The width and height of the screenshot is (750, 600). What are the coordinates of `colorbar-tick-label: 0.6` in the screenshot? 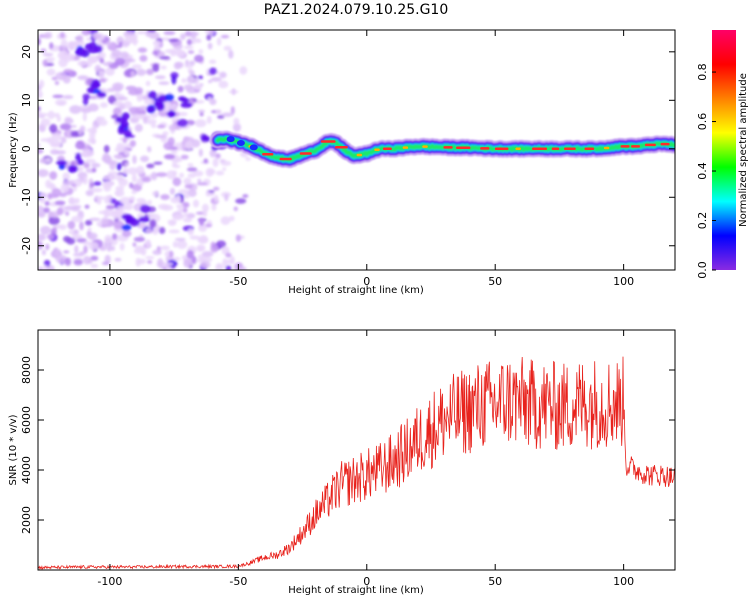 It's located at (702, 121).